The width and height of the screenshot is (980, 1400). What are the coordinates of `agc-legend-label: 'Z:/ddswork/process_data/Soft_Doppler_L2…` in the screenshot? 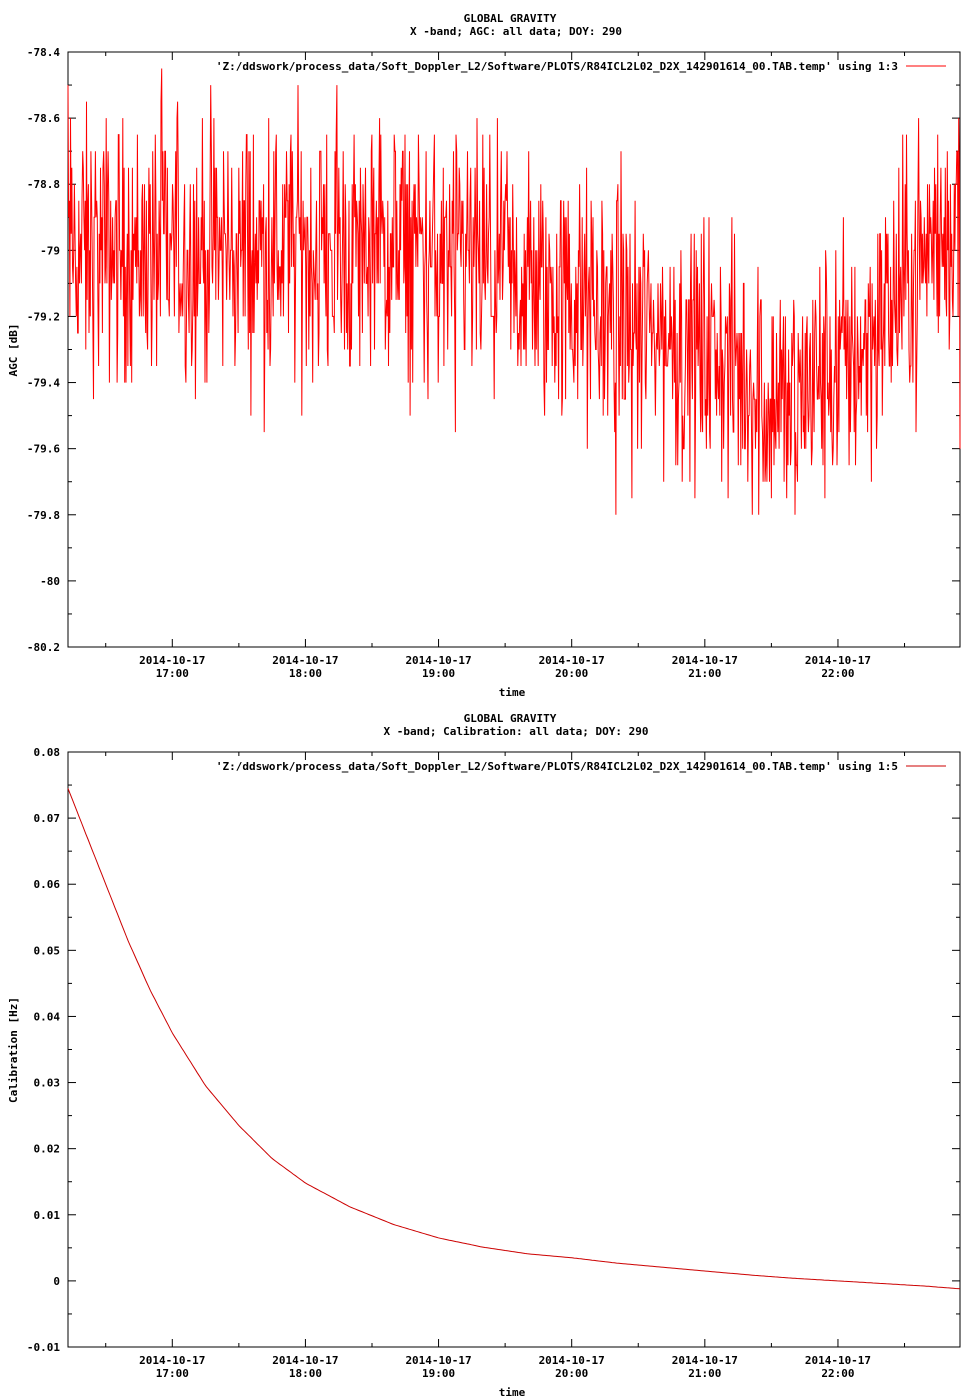 It's located at (557, 66).